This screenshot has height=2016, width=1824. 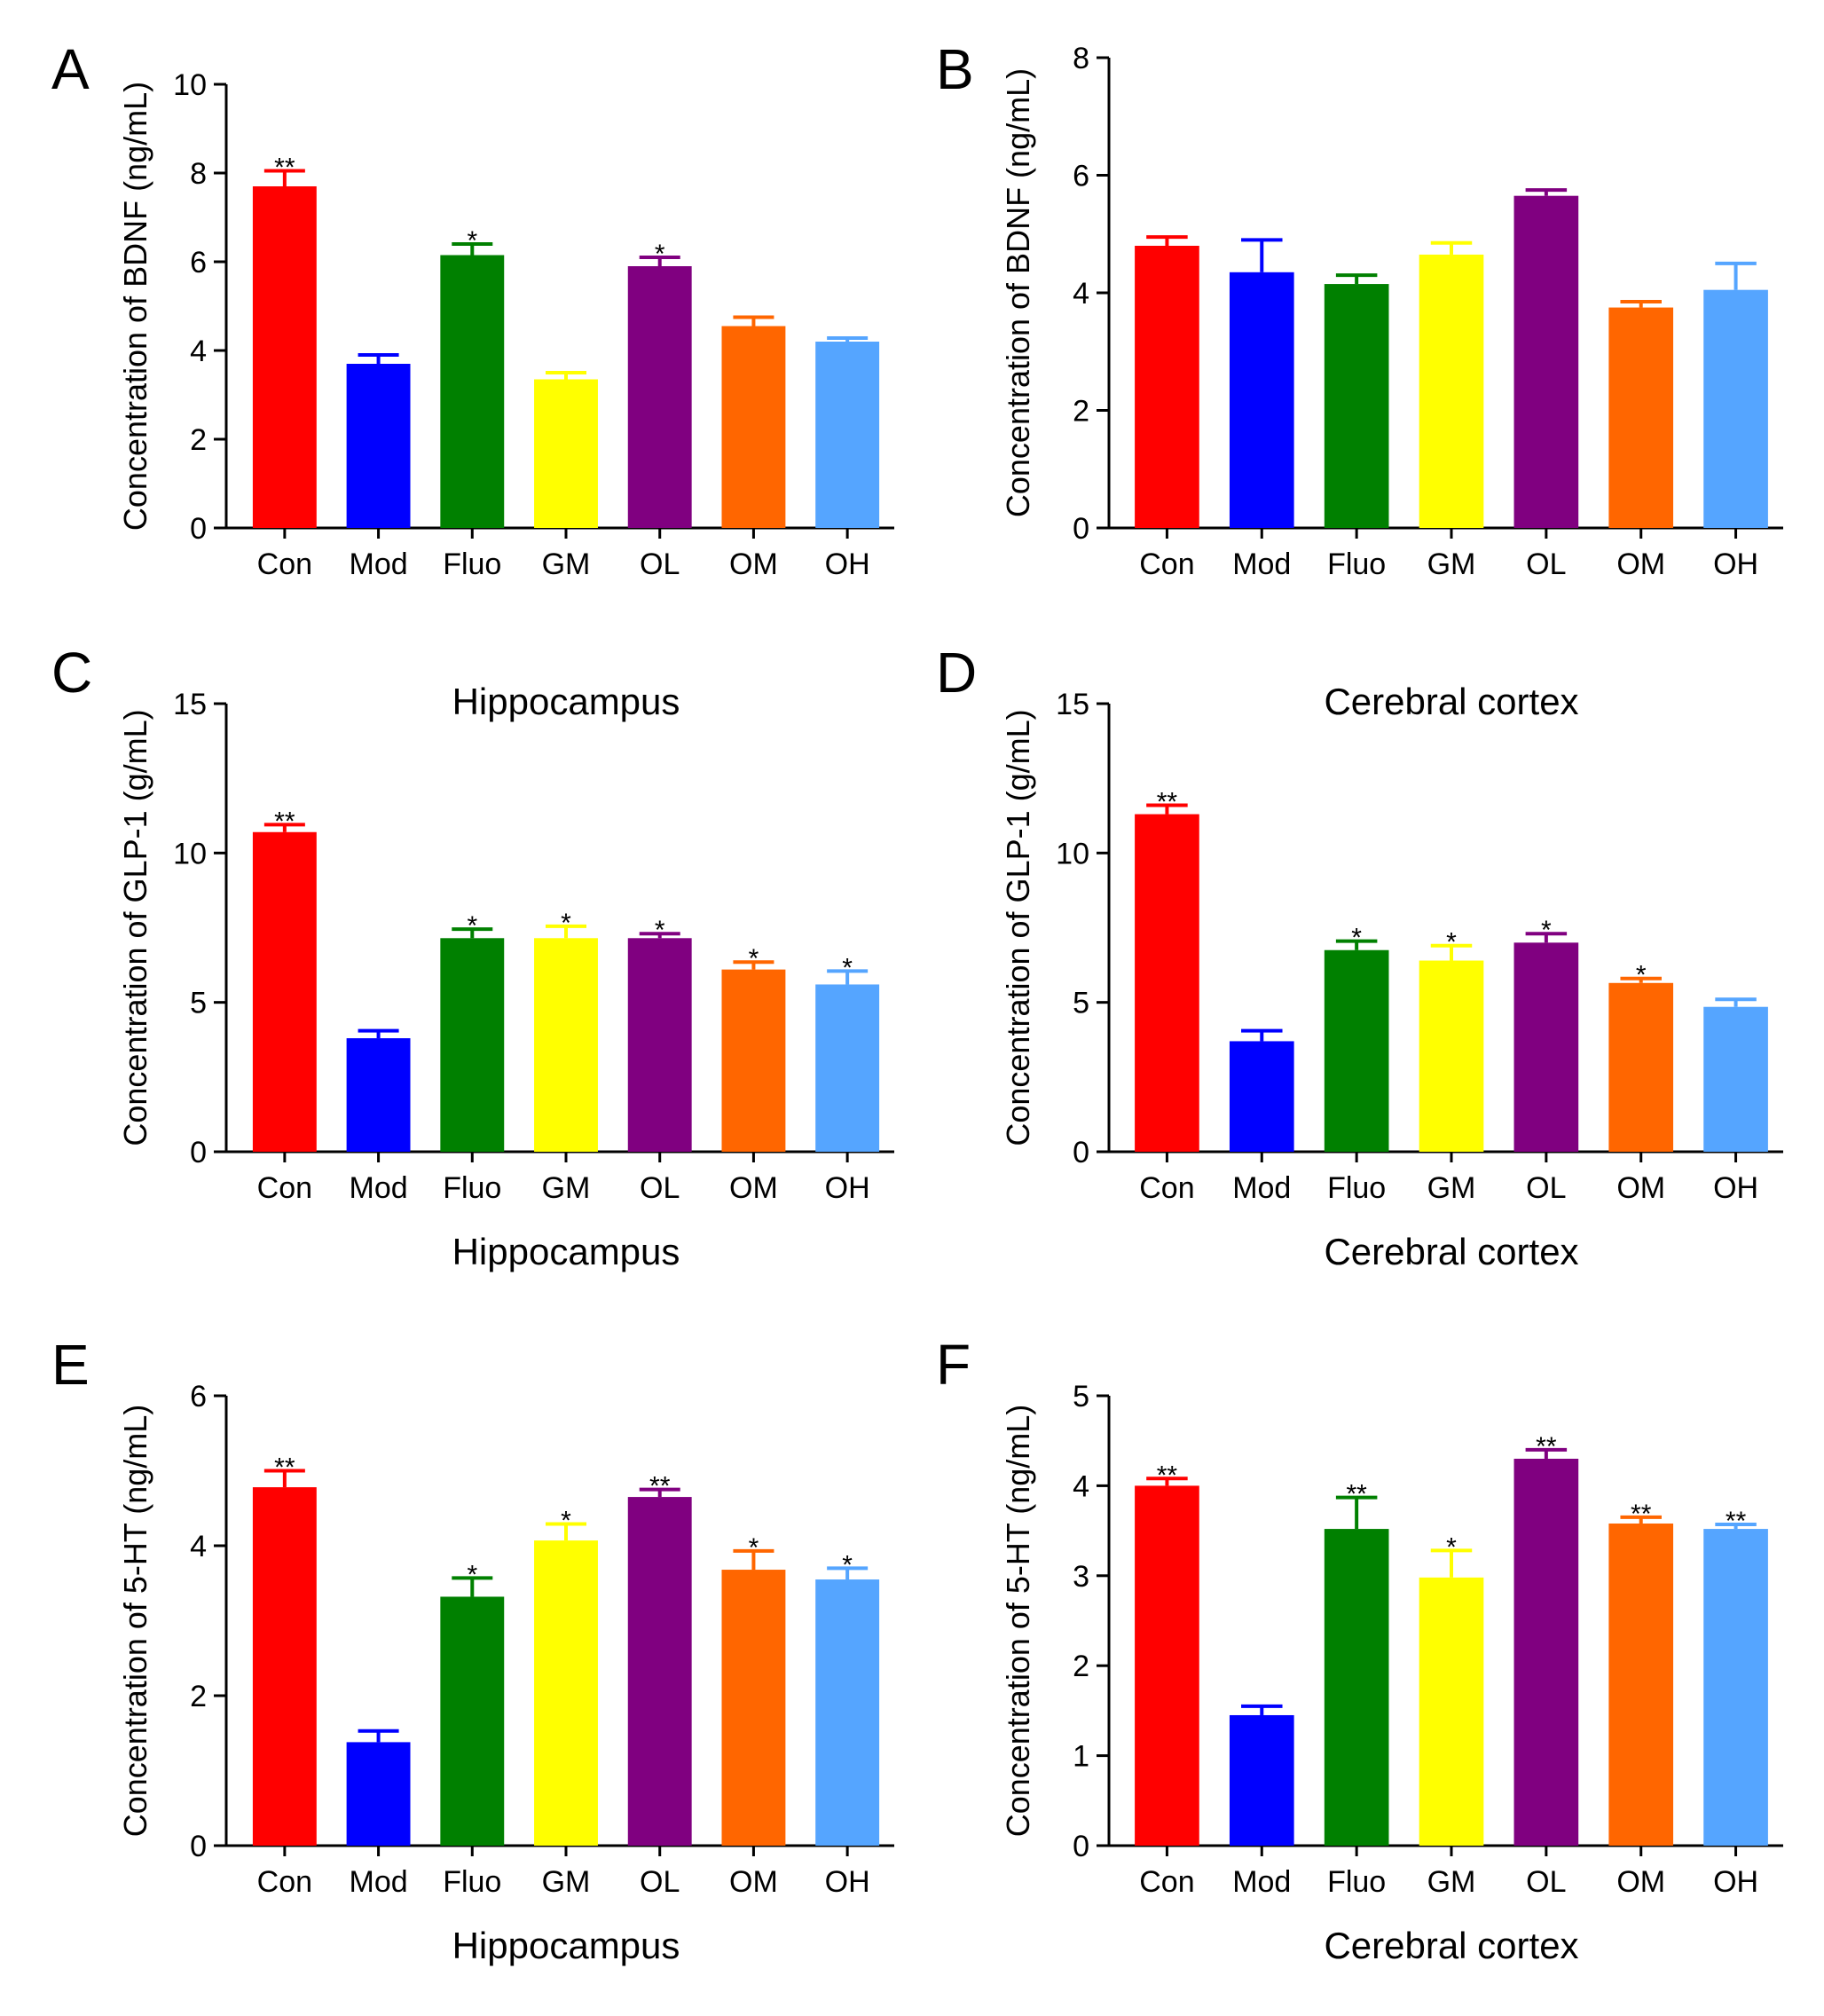 I want to click on y-axis-label: Concentration of GLP-1 (g/mL), so click(x=135, y=928).